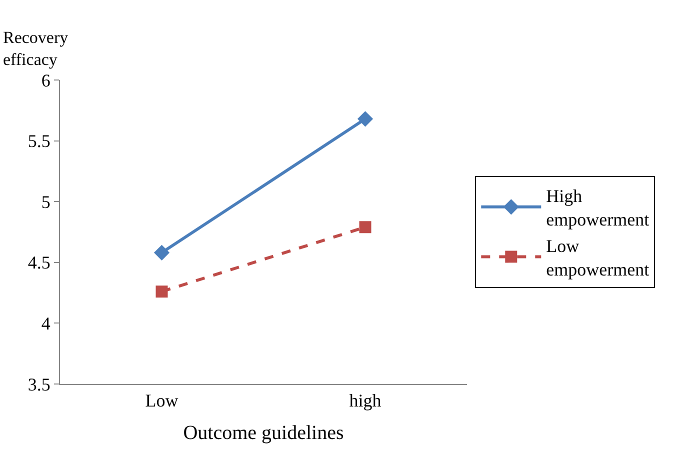  What do you see at coordinates (365, 400) in the screenshot?
I see `x-tick-label: high` at bounding box center [365, 400].